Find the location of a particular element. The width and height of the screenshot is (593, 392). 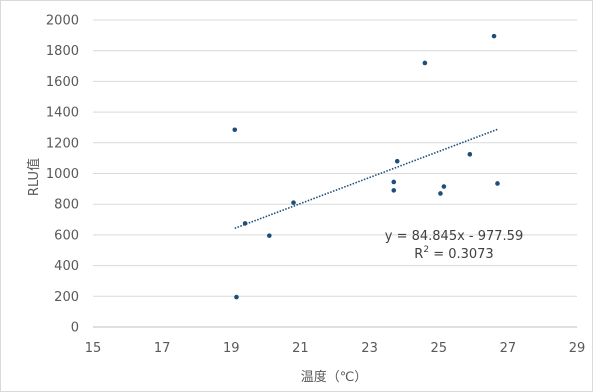

y-tick-label: 0 is located at coordinates (75, 328).